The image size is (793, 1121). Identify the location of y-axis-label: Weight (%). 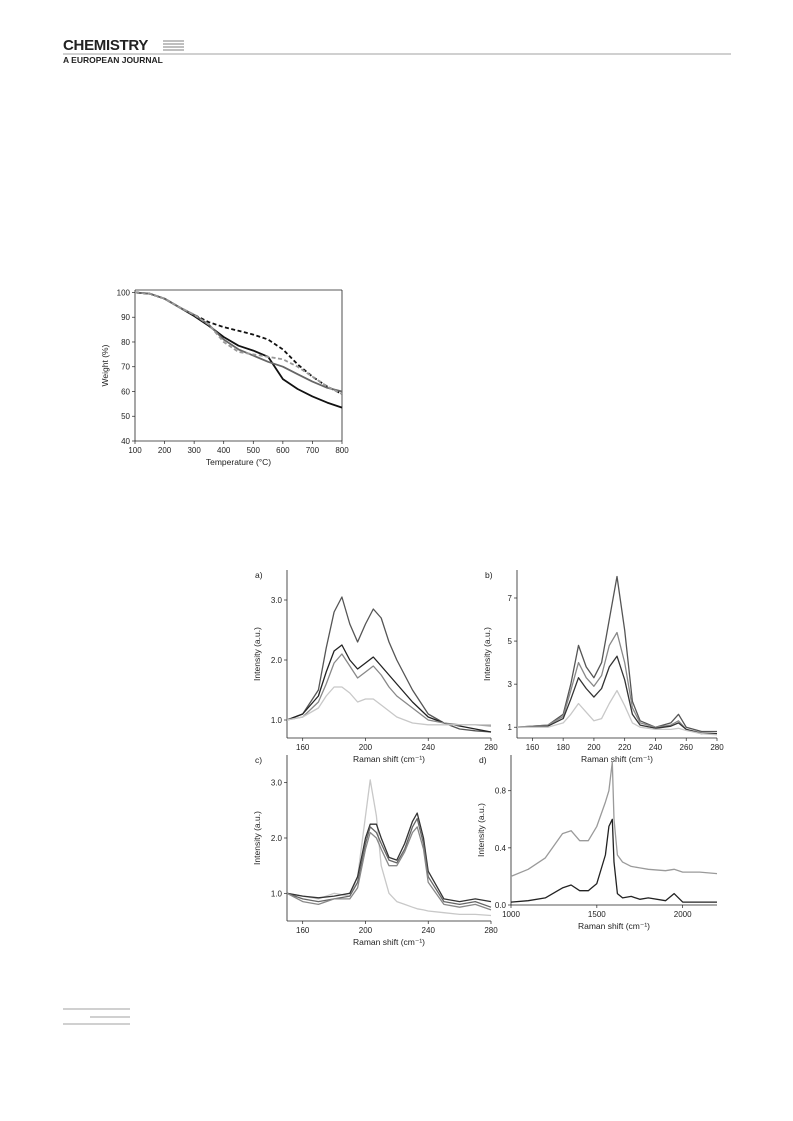
(105, 365).